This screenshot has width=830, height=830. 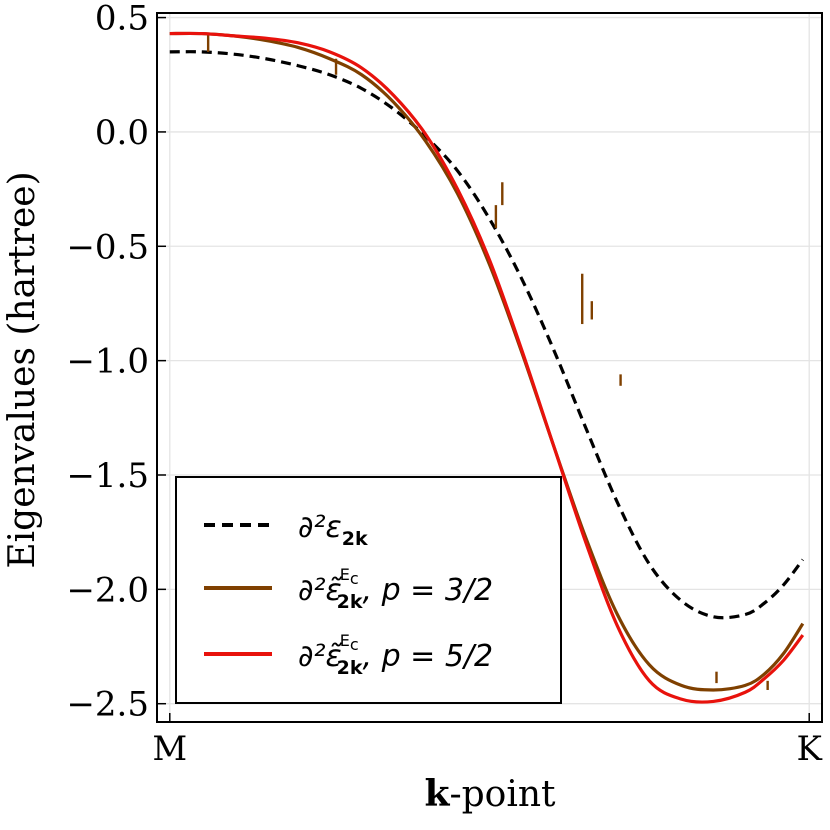 I want to click on legend-exact-main: ∂²ε, so click(x=320, y=527).